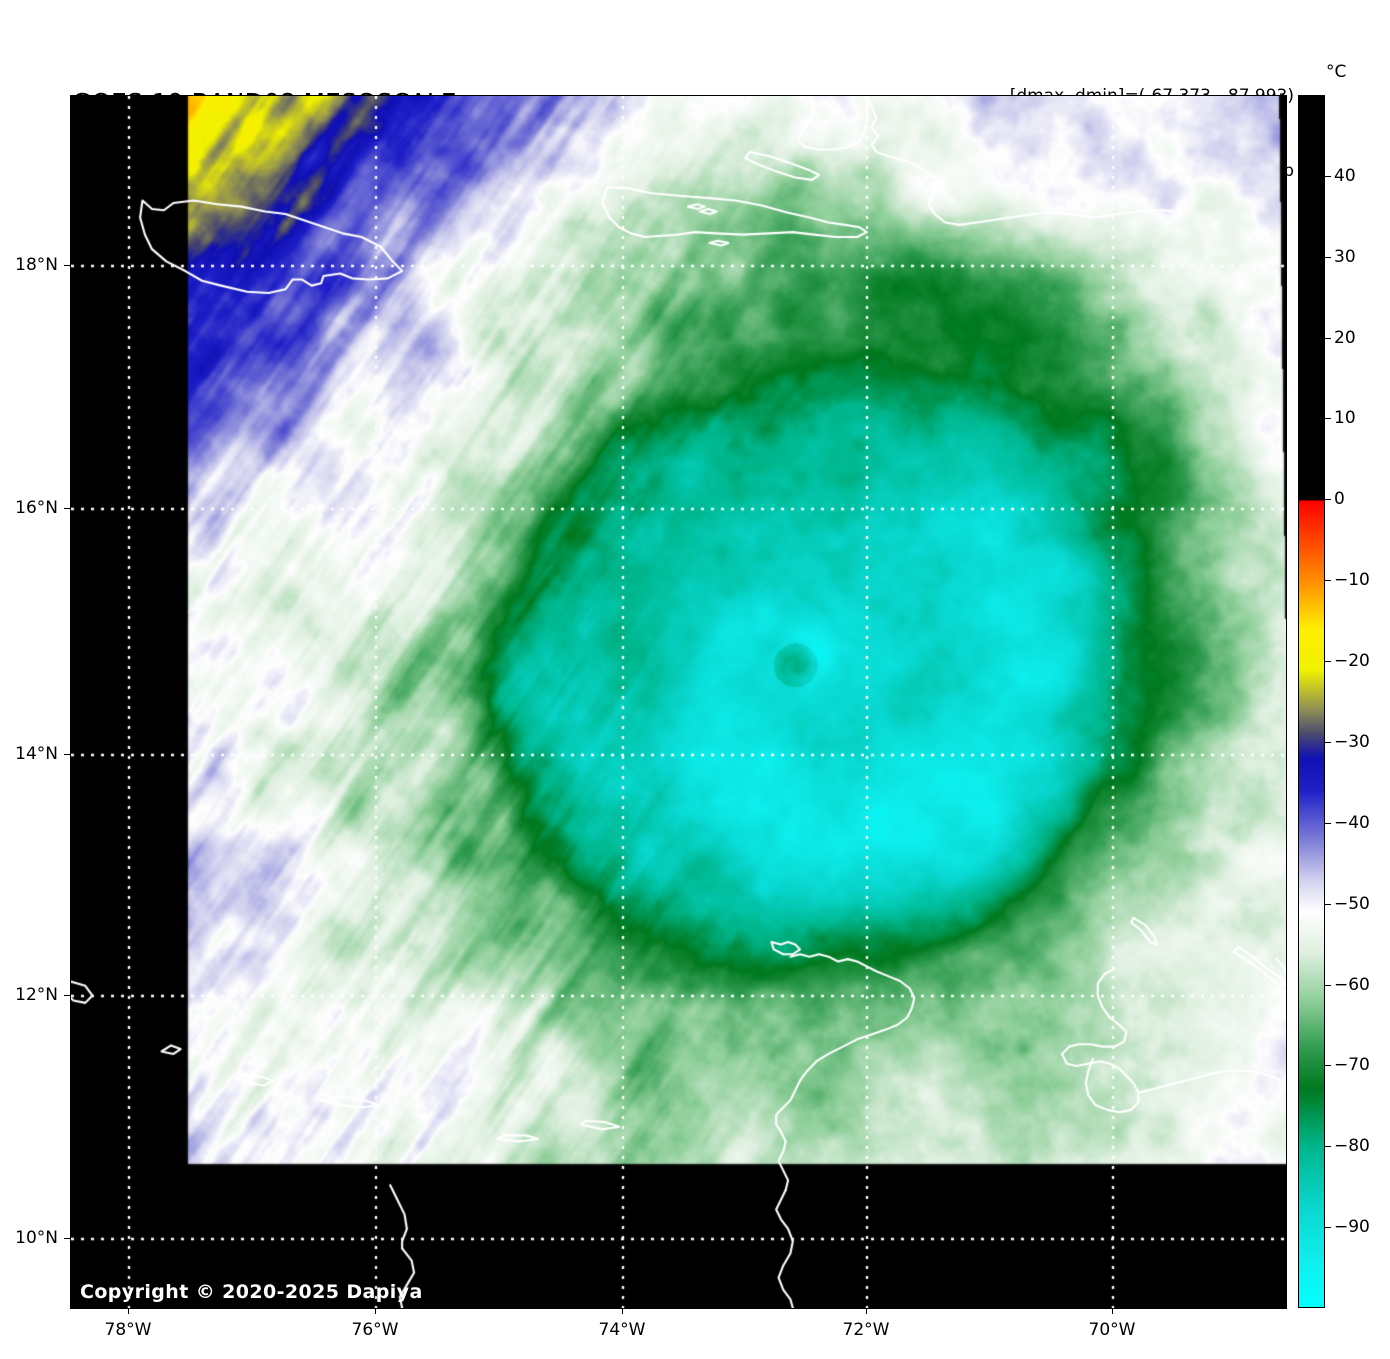 The image size is (1390, 1359). I want to click on colorbar-tick-label: −20, so click(1352, 661).